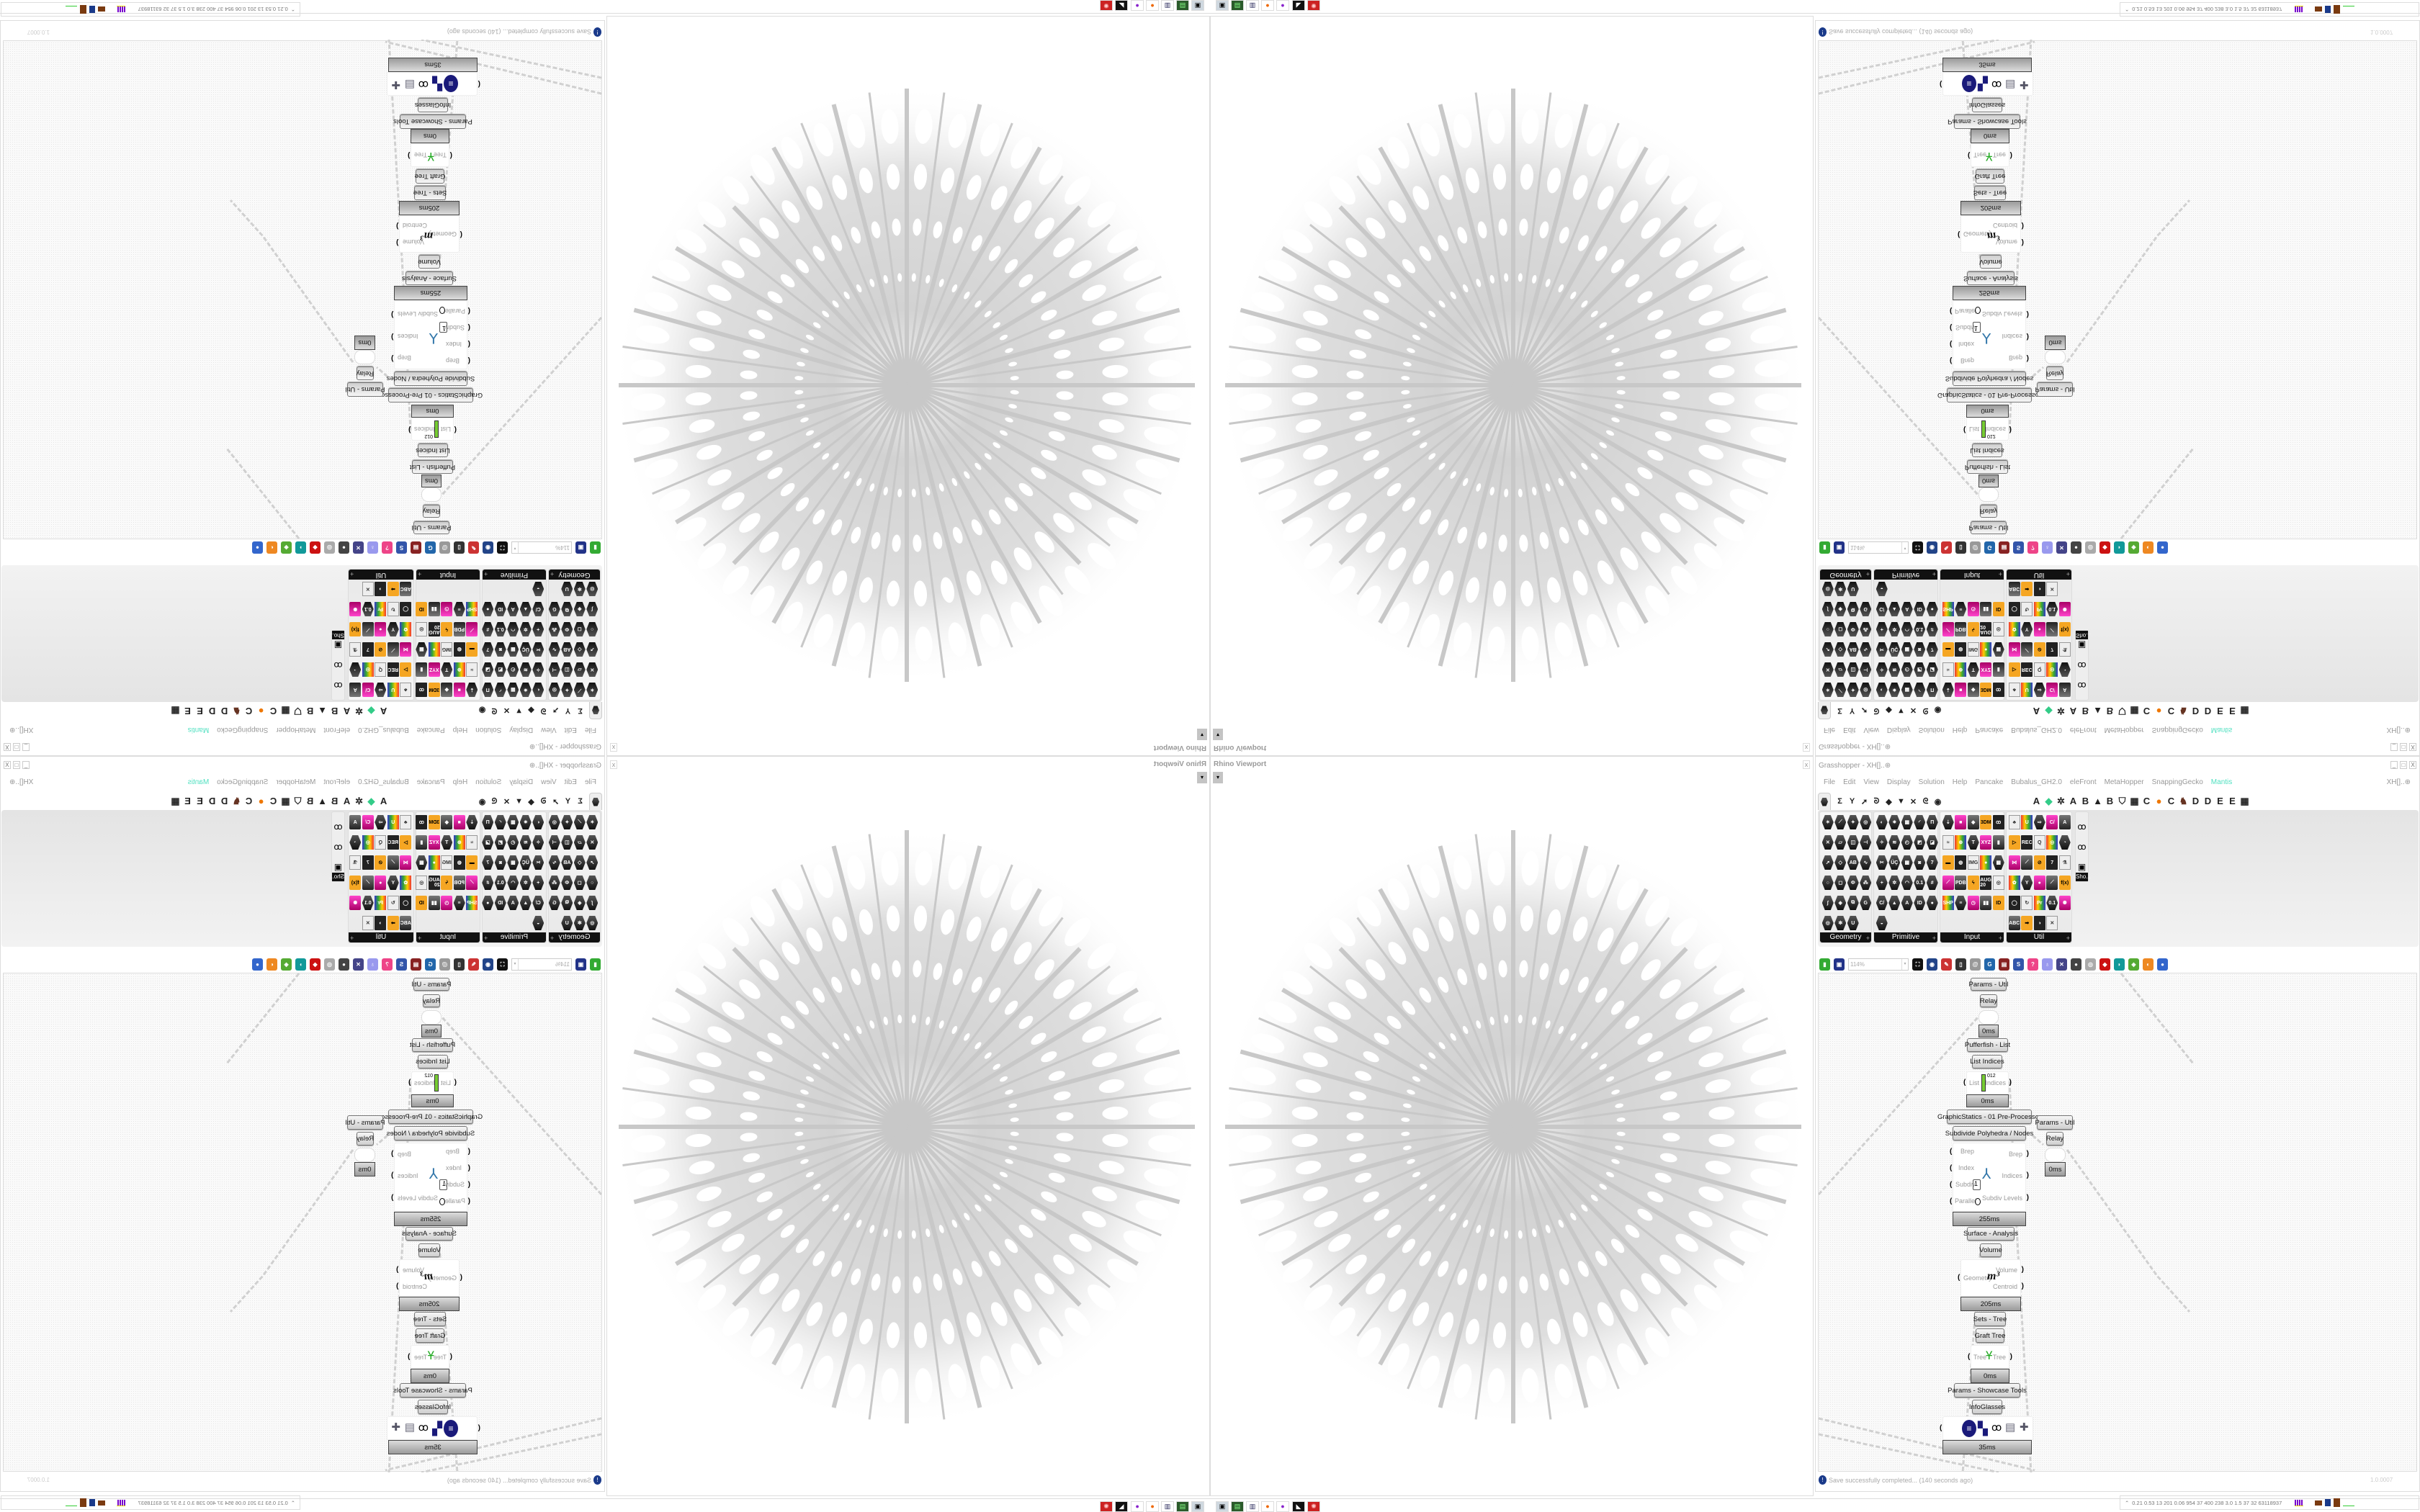 Image resolution: width=2420 pixels, height=1512 pixels. Describe the element at coordinates (1853, 649) in the screenshot. I see `geometry-component-icon: AB` at that location.